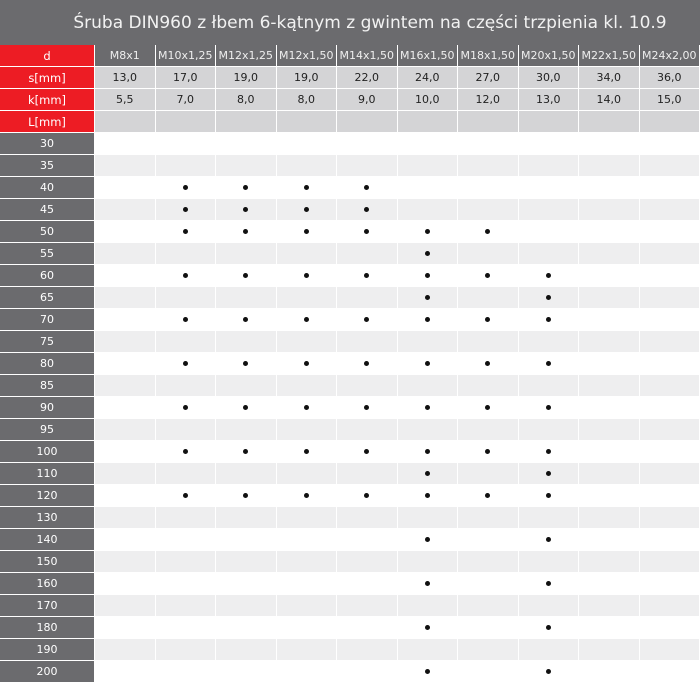 This screenshot has width=700, height=683. What do you see at coordinates (47, 122) in the screenshot?
I see `L-label: L[mm]` at bounding box center [47, 122].